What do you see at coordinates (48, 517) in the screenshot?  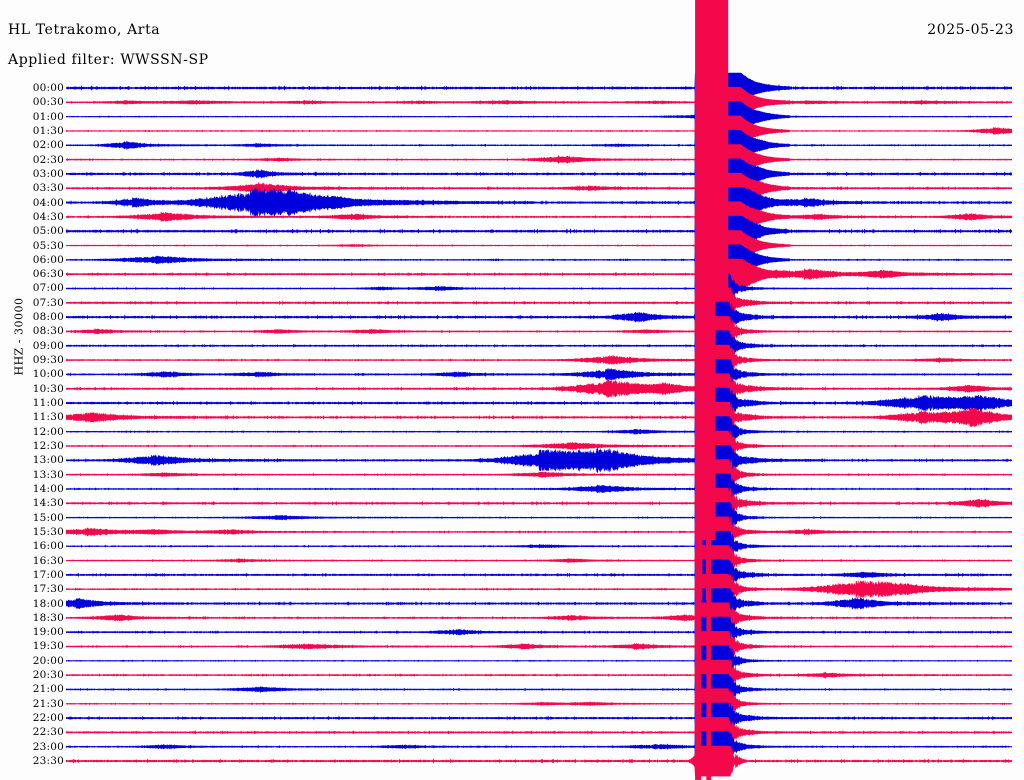 I see `time-tick-1500: 15:00` at bounding box center [48, 517].